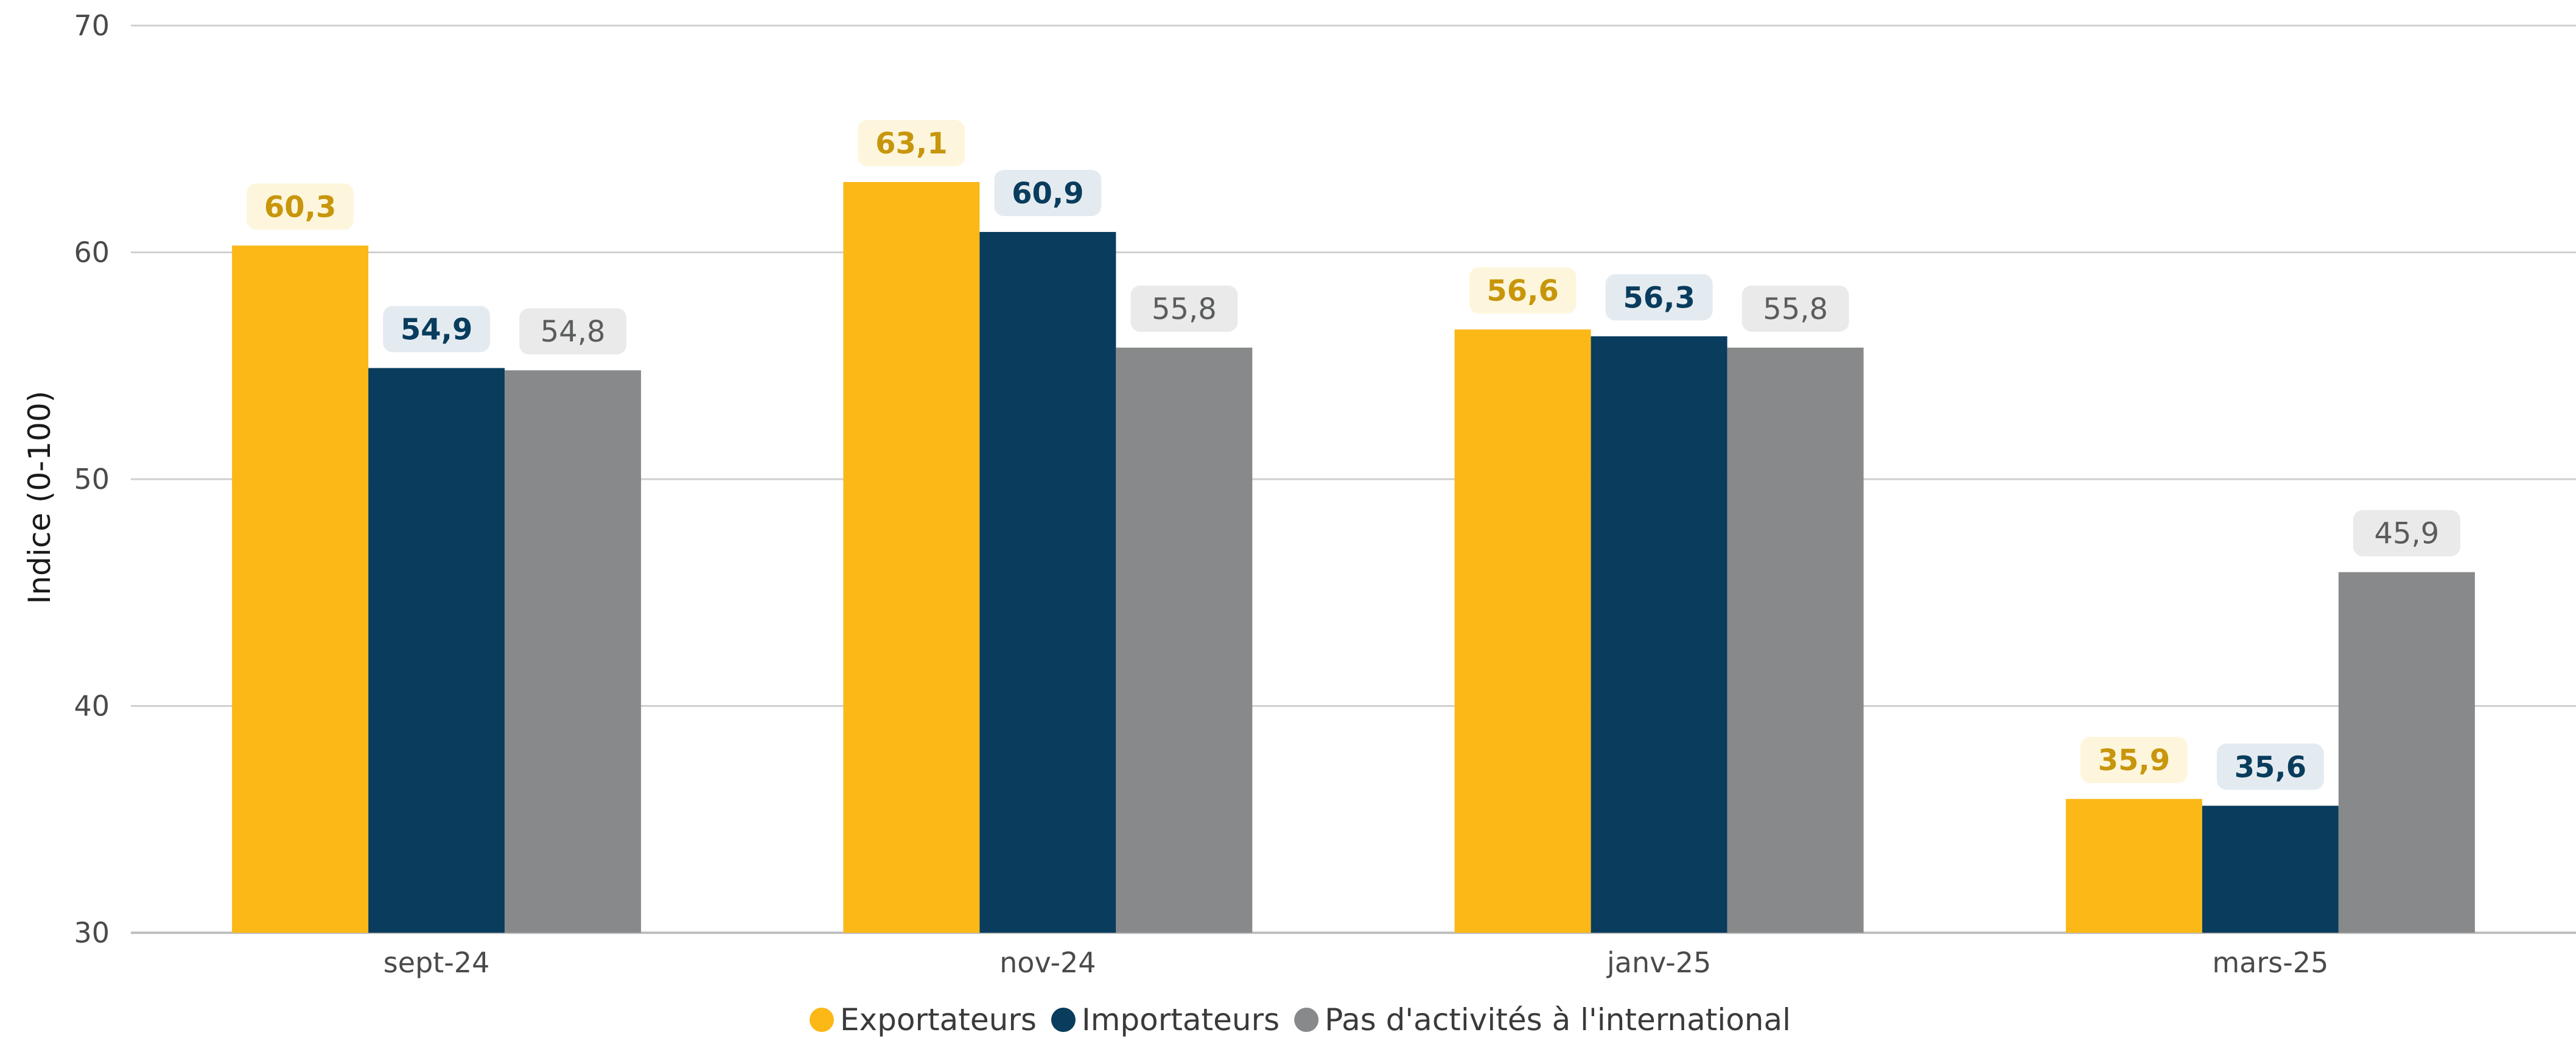 This screenshot has height=1046, width=2576. I want to click on y-axis-label: Indice (0-100), so click(39, 498).